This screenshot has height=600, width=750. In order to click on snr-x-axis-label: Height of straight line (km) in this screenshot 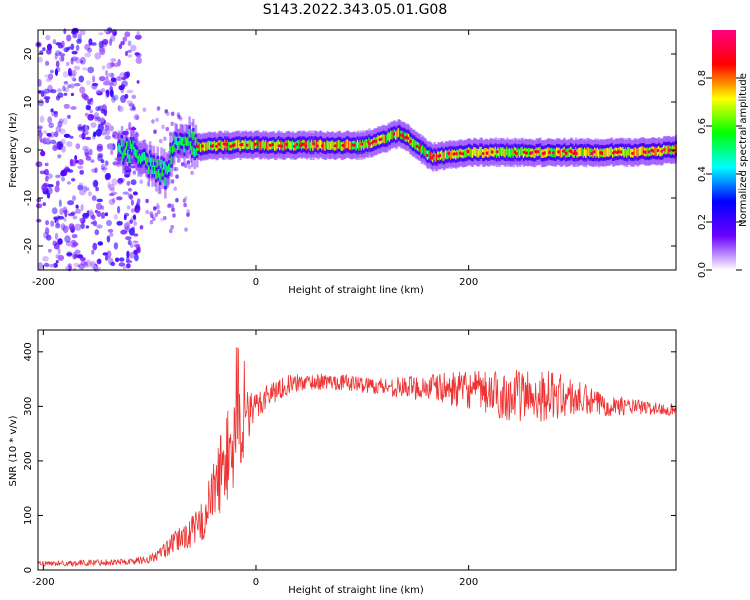, I will do `click(356, 590)`.